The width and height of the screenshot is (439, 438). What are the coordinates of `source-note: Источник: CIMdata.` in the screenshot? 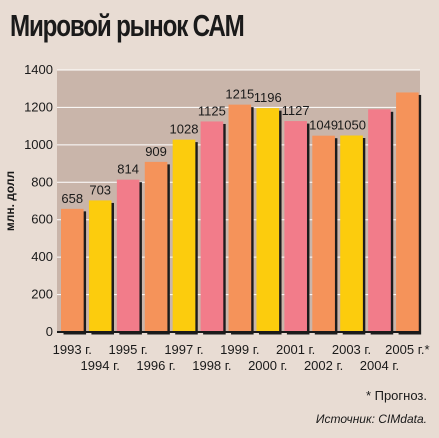 It's located at (371, 419).